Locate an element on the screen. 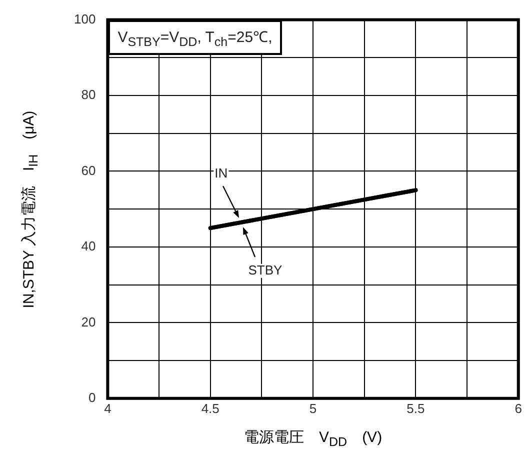 The height and width of the screenshot is (464, 525). y-tick-label: 0 is located at coordinates (92, 397).